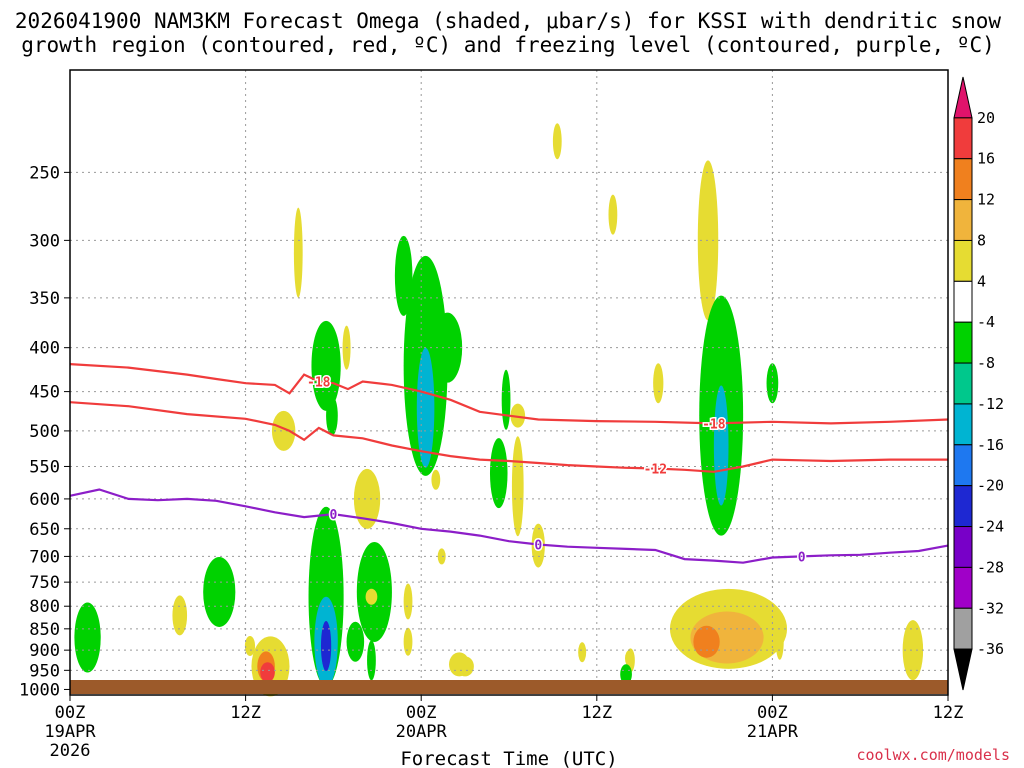 The image size is (1024, 768). Describe the element at coordinates (990, 608) in the screenshot. I see `colorbar-label: -32` at that location.